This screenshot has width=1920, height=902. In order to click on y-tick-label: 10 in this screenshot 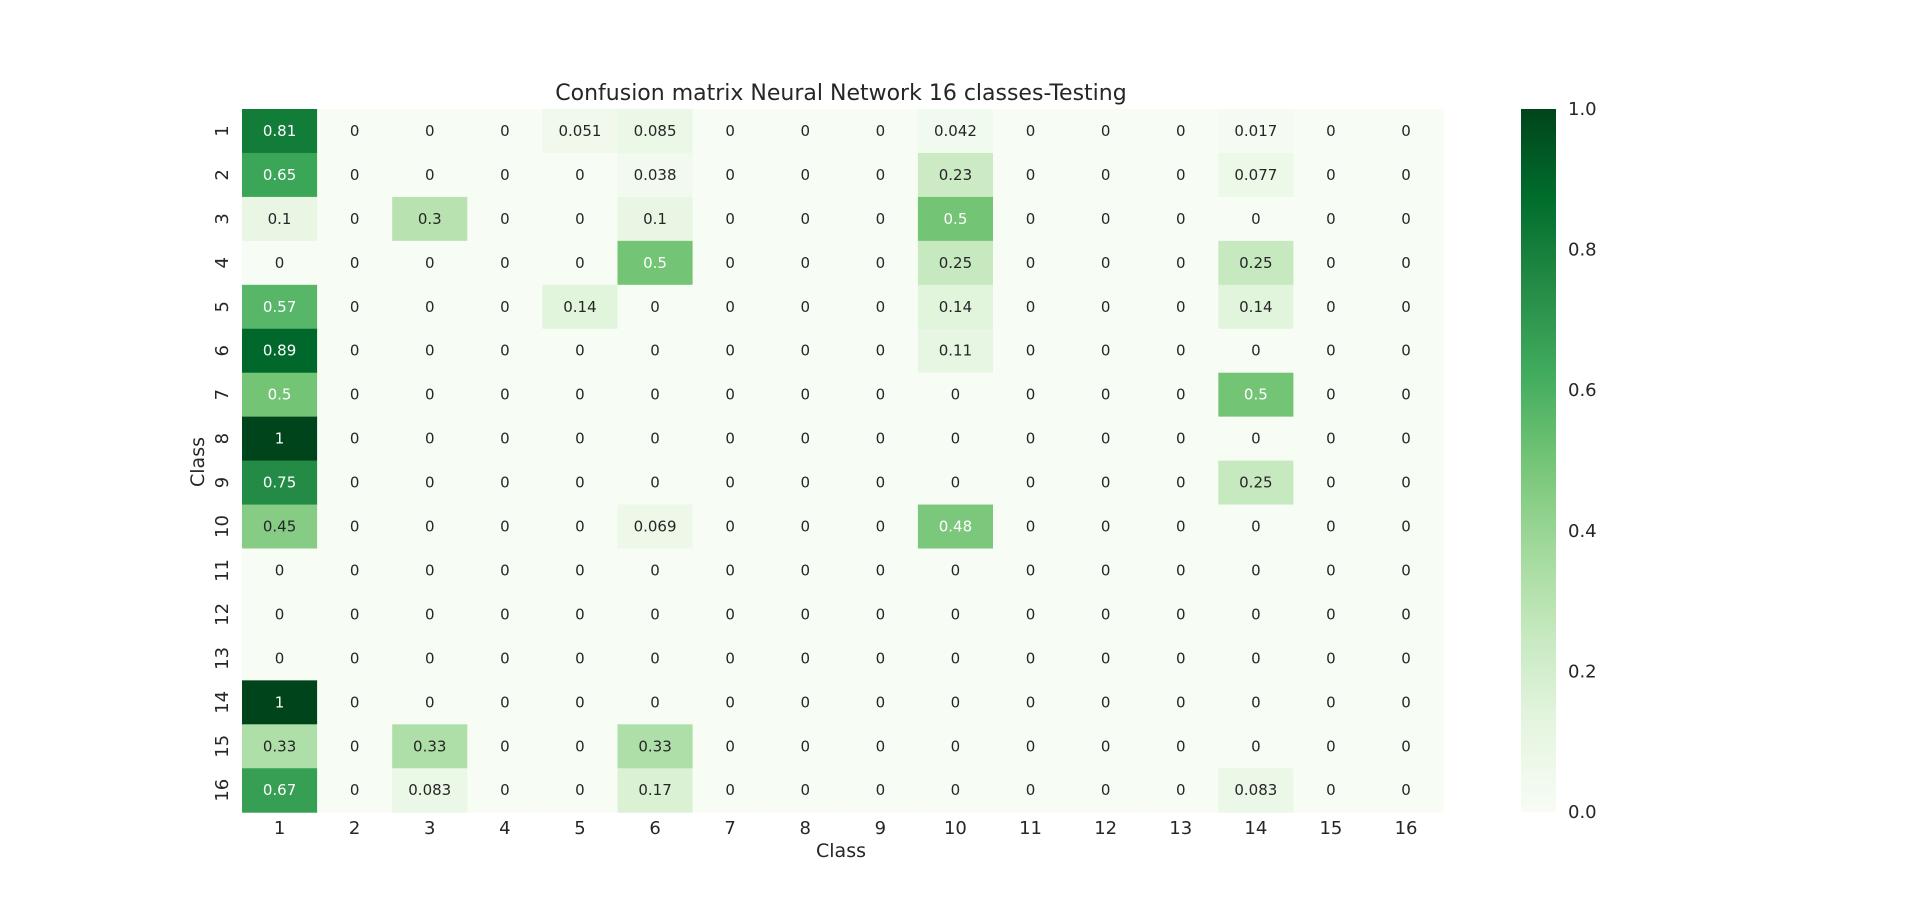, I will do `click(222, 526)`.